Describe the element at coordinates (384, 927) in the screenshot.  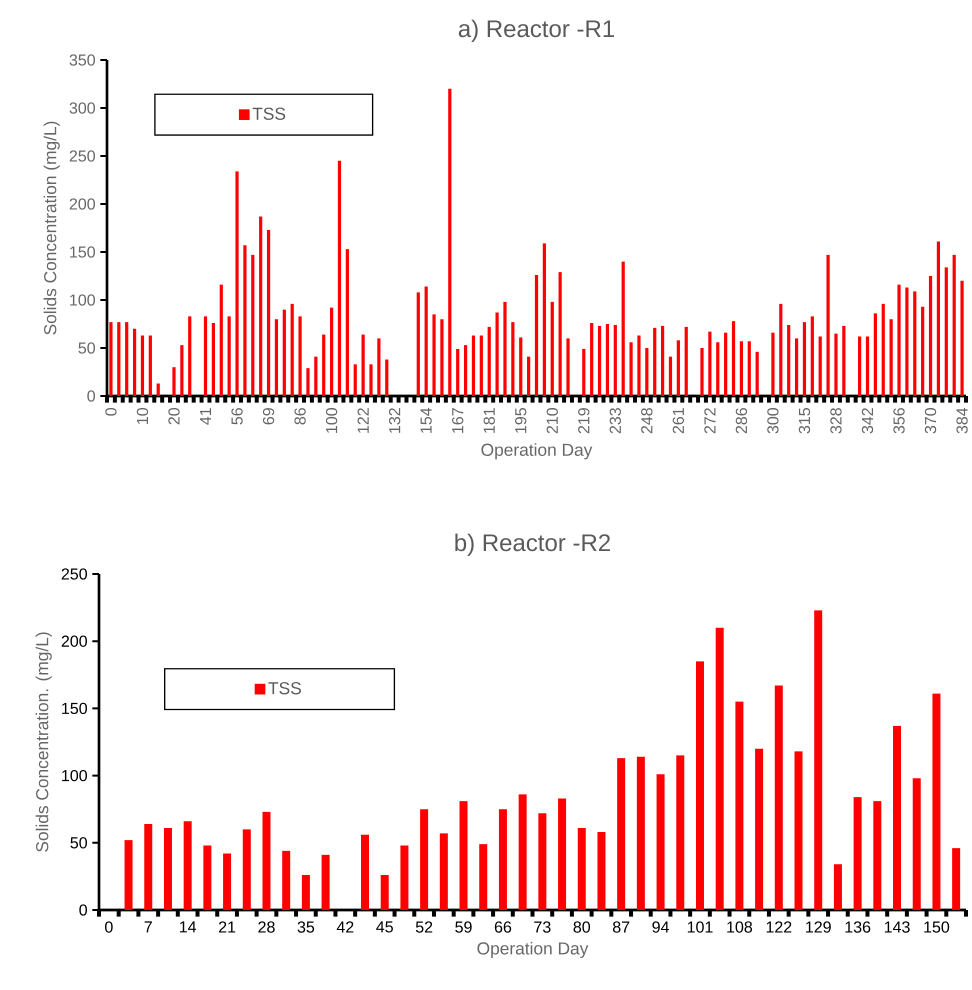
I see `x-tick-label: 45` at that location.